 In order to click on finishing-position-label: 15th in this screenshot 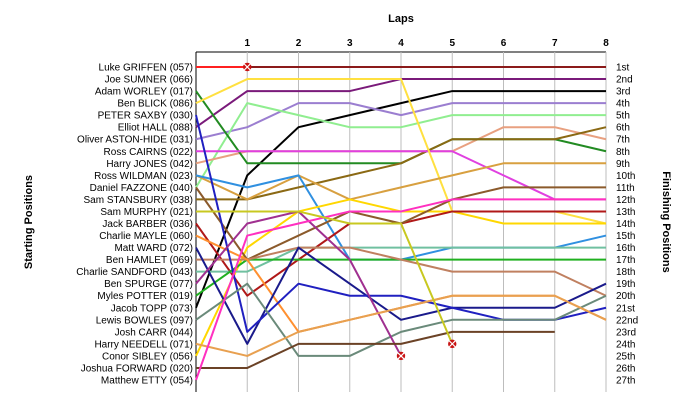, I will do `click(625, 236)`.